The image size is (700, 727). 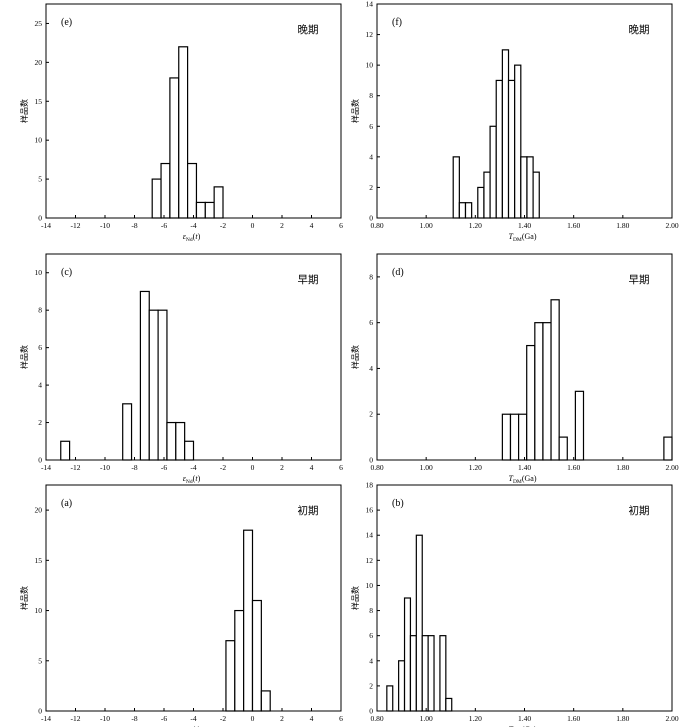 I want to click on plot-frame, so click(x=193, y=598).